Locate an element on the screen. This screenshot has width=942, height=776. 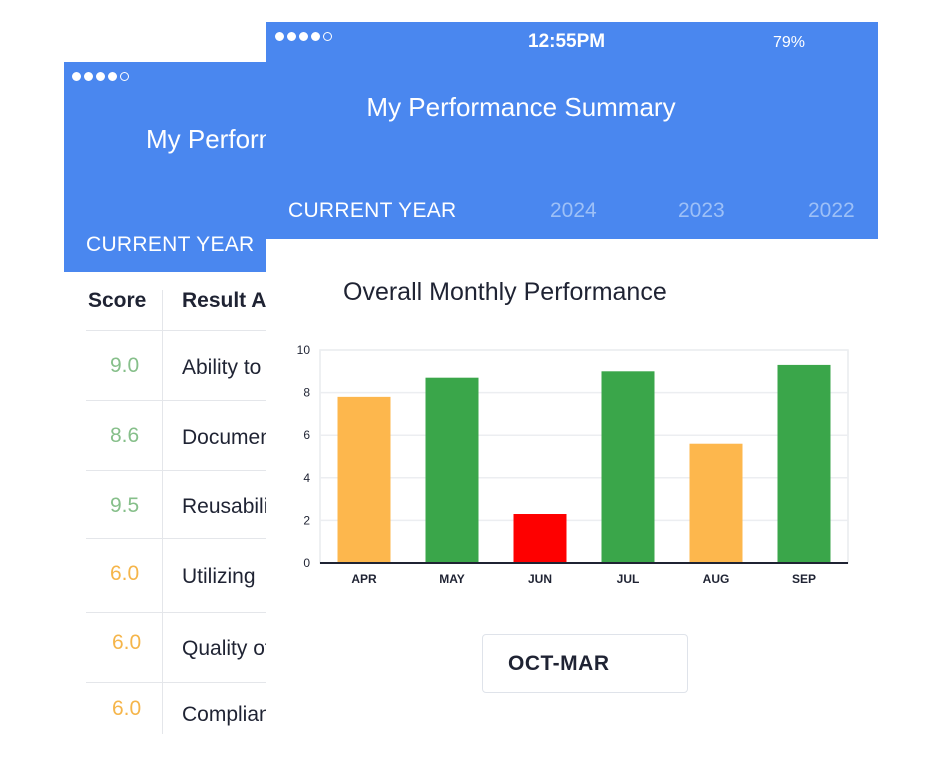
tab-current-year: CURRENT YEAR is located at coordinates (372, 210).